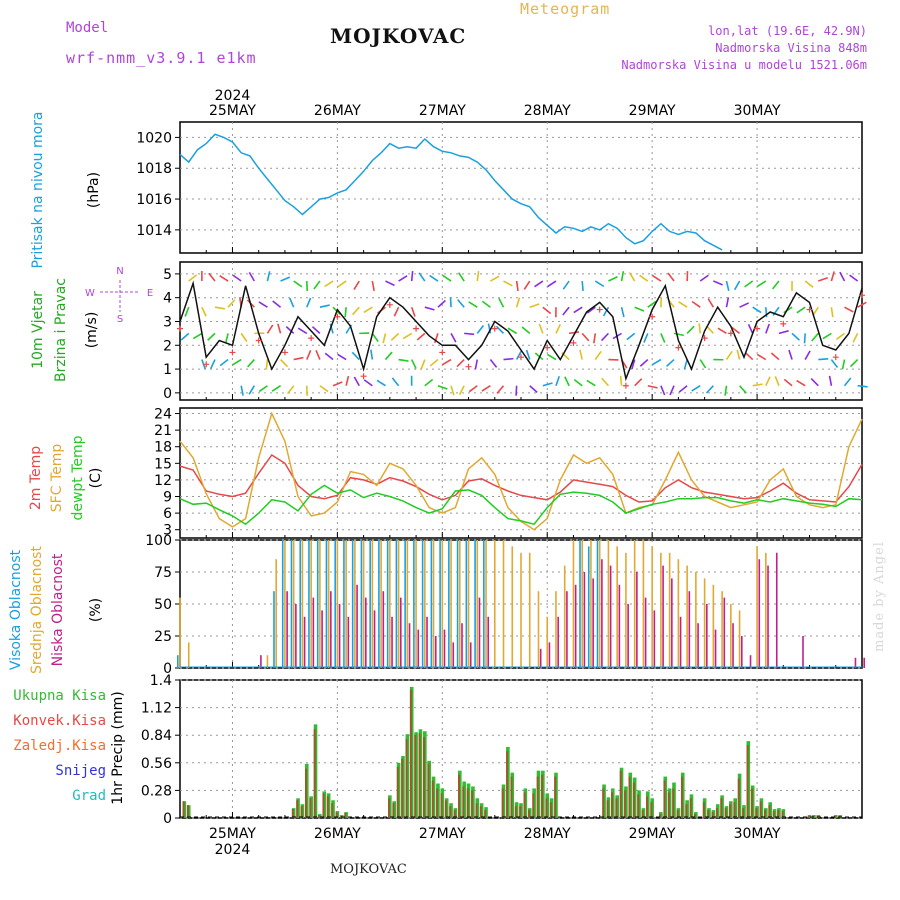  I want to click on model-altitude-label: Nadmorska Visina u modelu 1521.06m, so click(744, 65).